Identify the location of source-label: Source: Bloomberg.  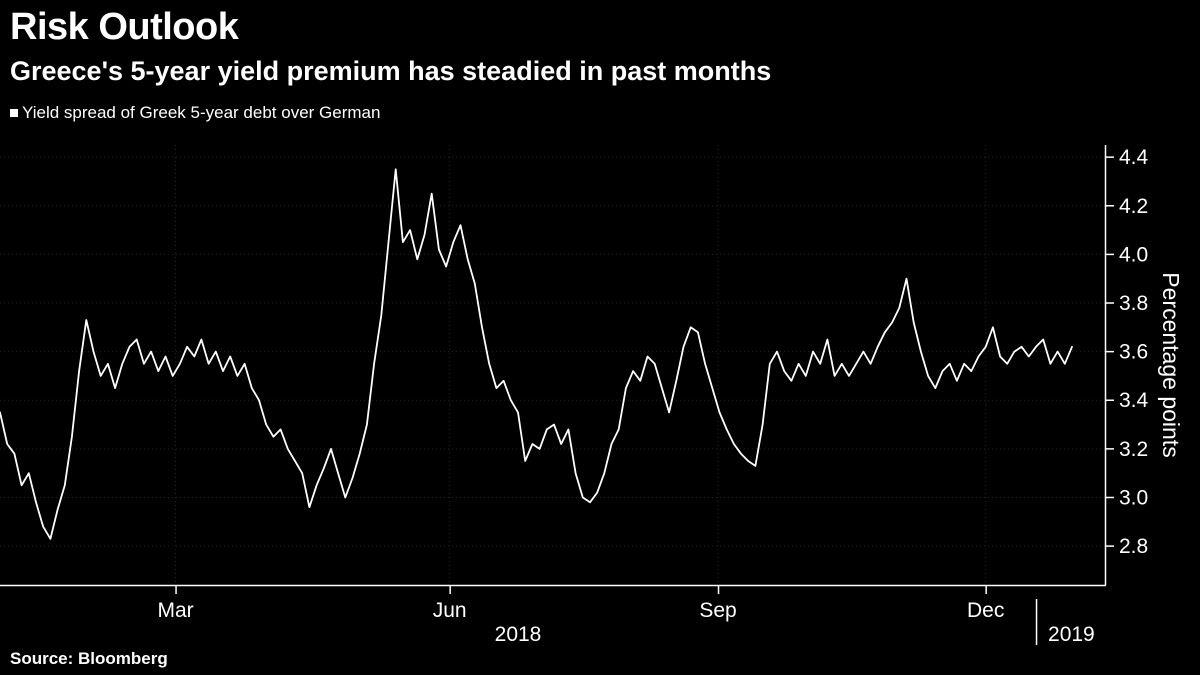
(89, 658).